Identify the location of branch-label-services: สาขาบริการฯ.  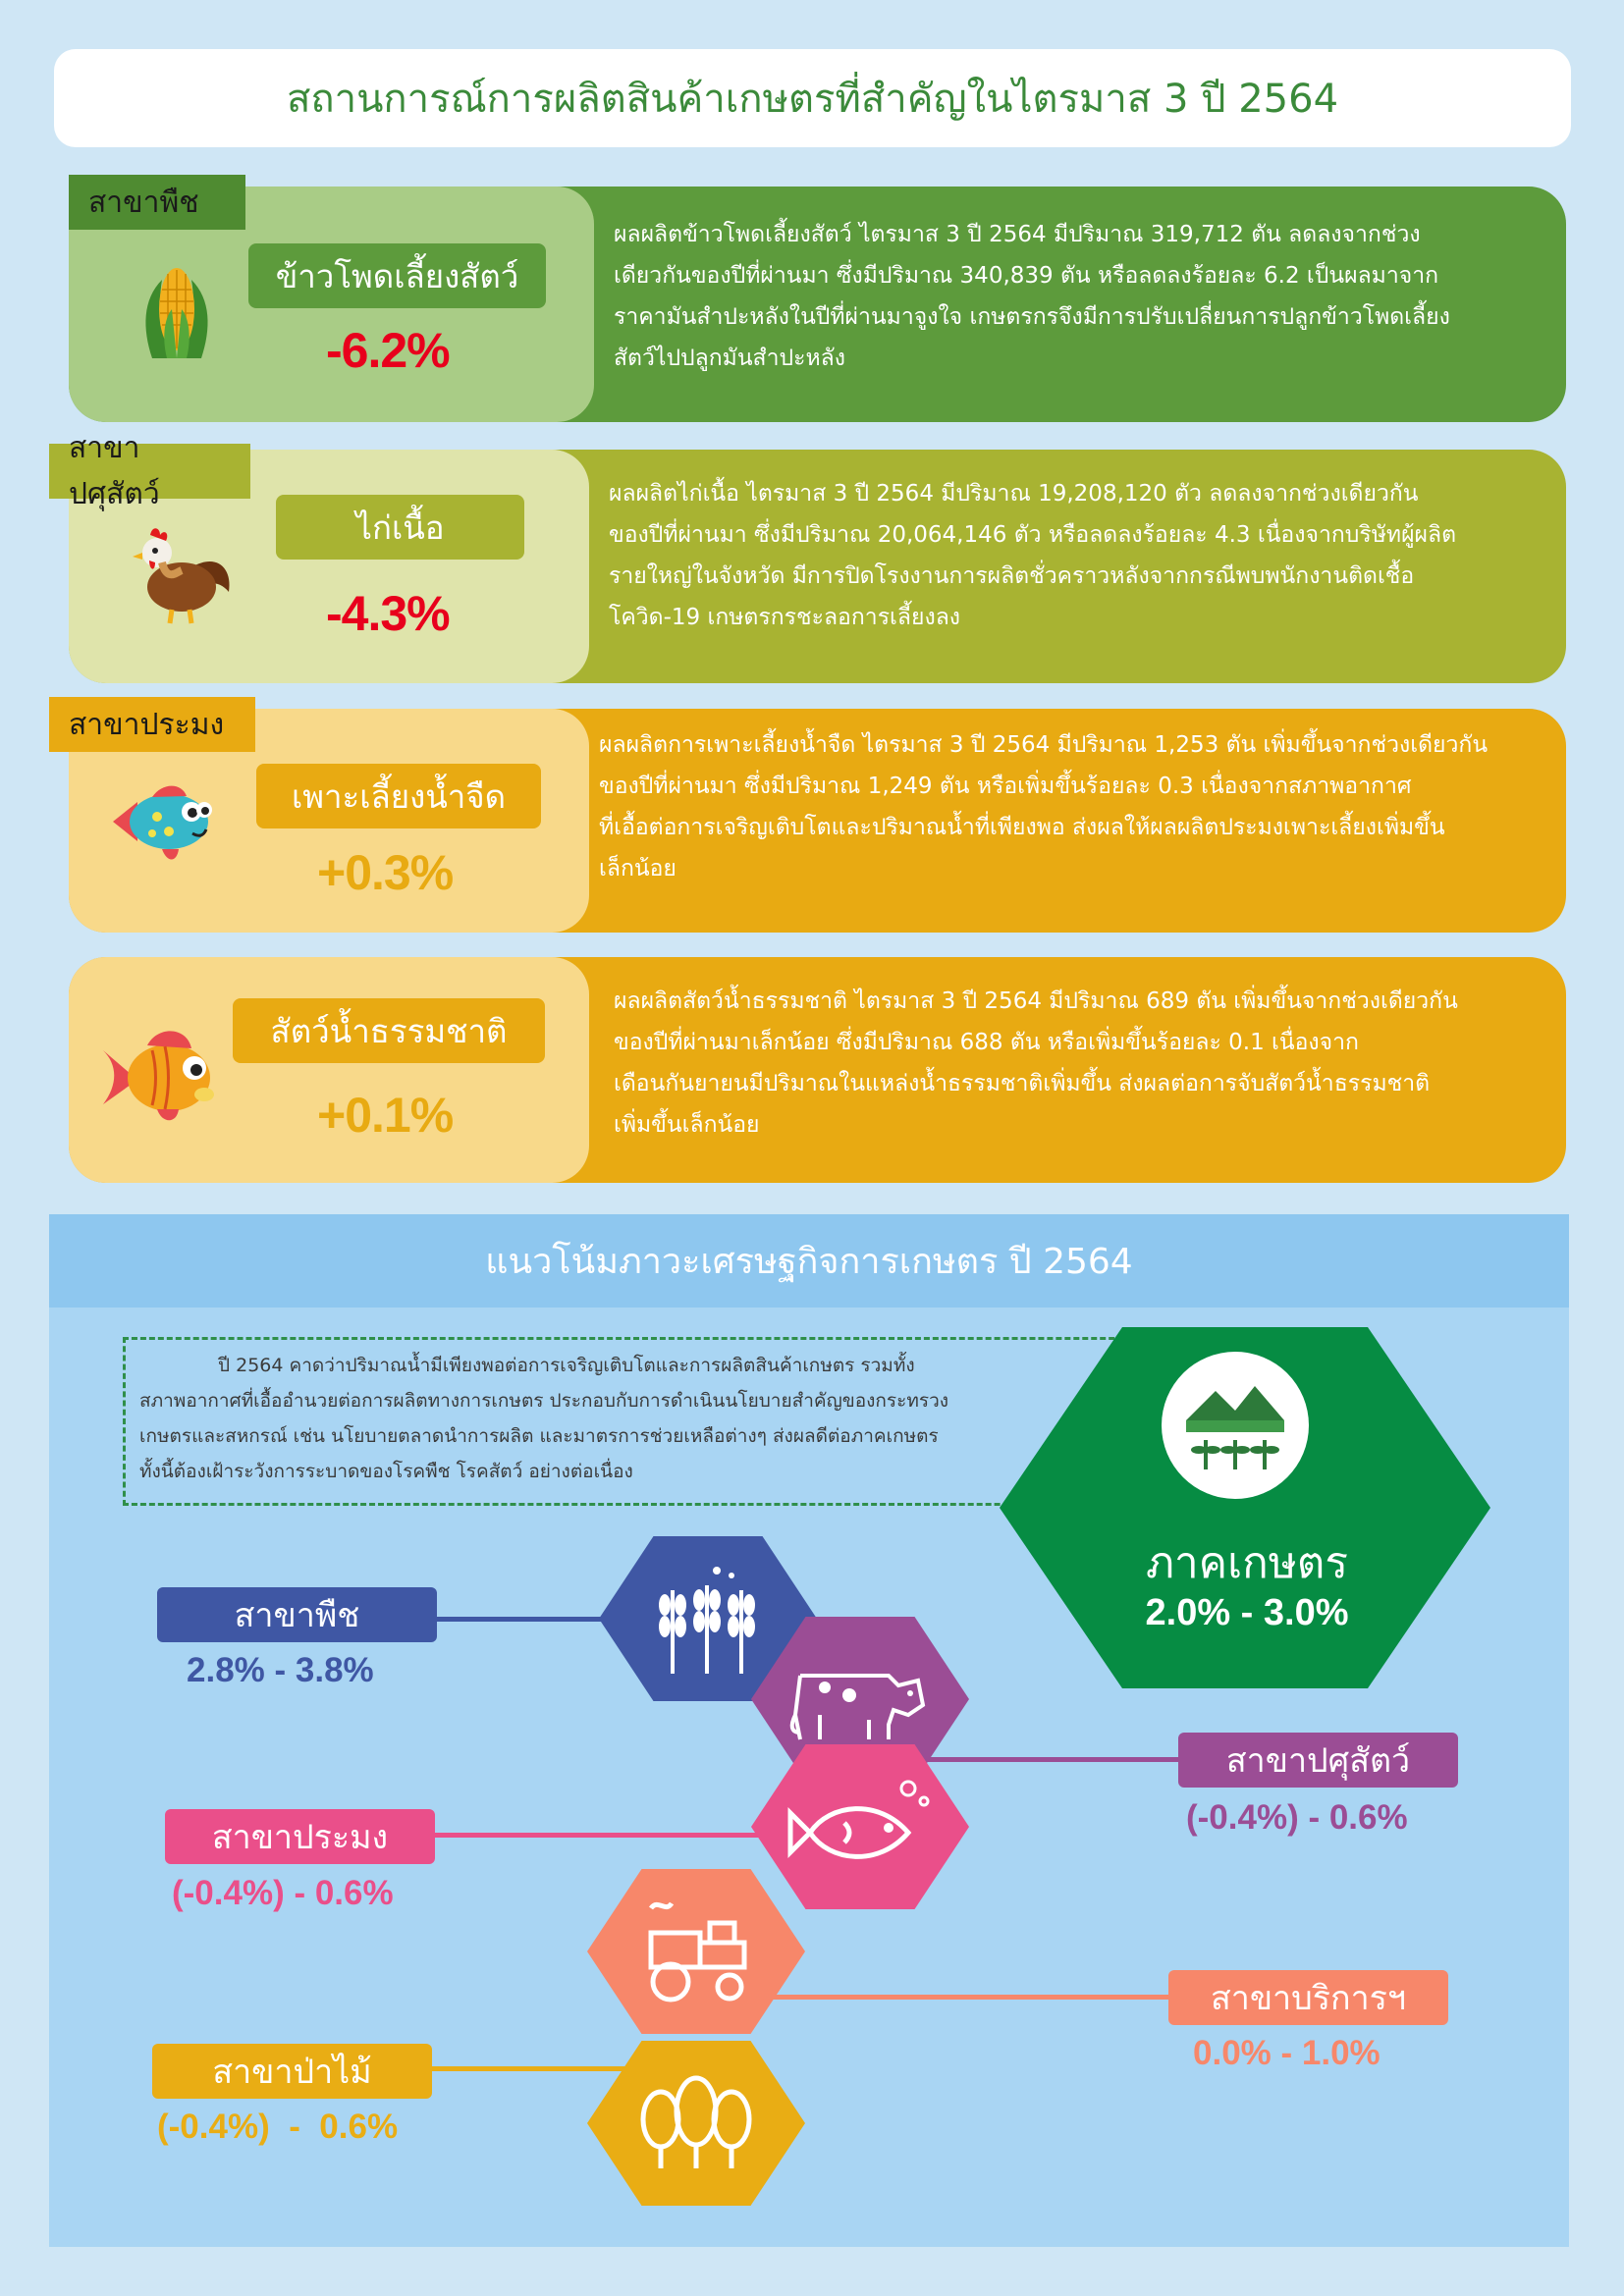
(1308, 1997).